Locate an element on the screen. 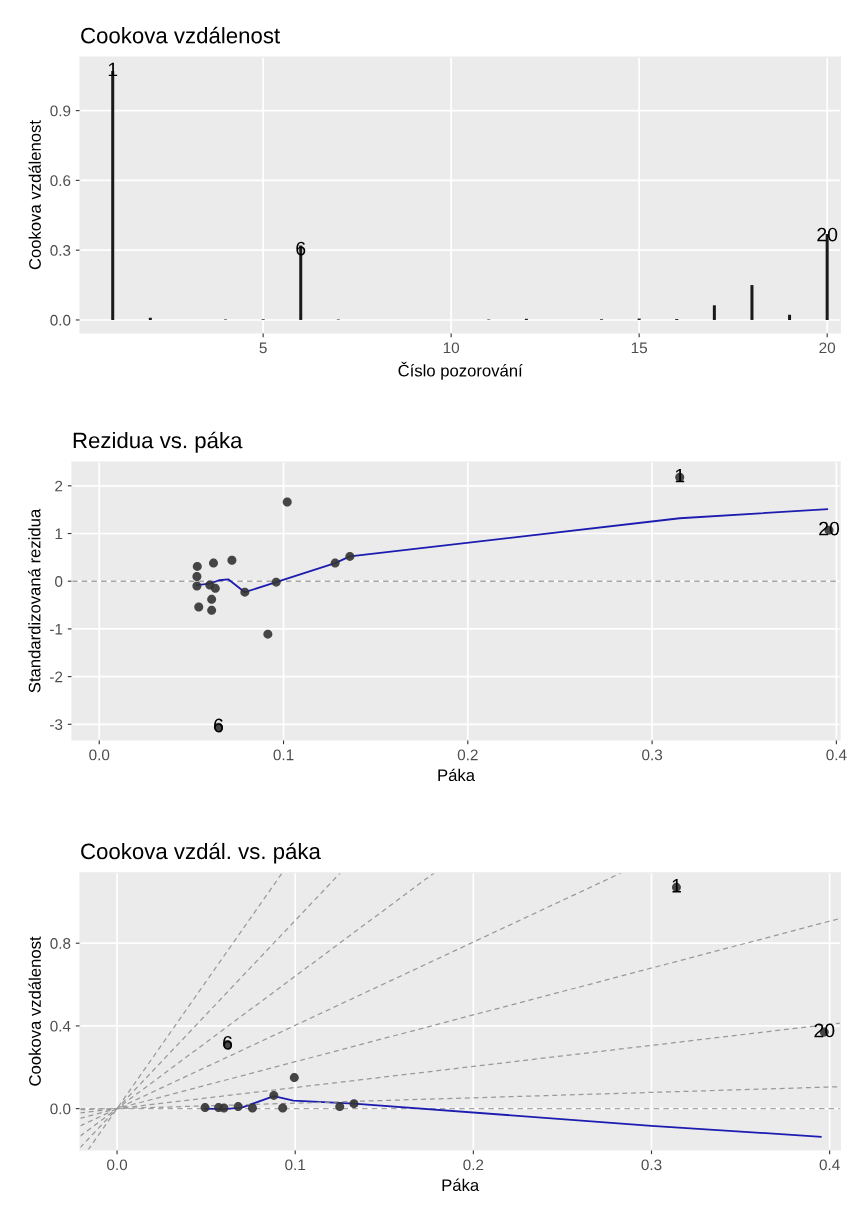 This screenshot has height=1210, width=864. y-tick-label: 0.3 is located at coordinates (60, 250).